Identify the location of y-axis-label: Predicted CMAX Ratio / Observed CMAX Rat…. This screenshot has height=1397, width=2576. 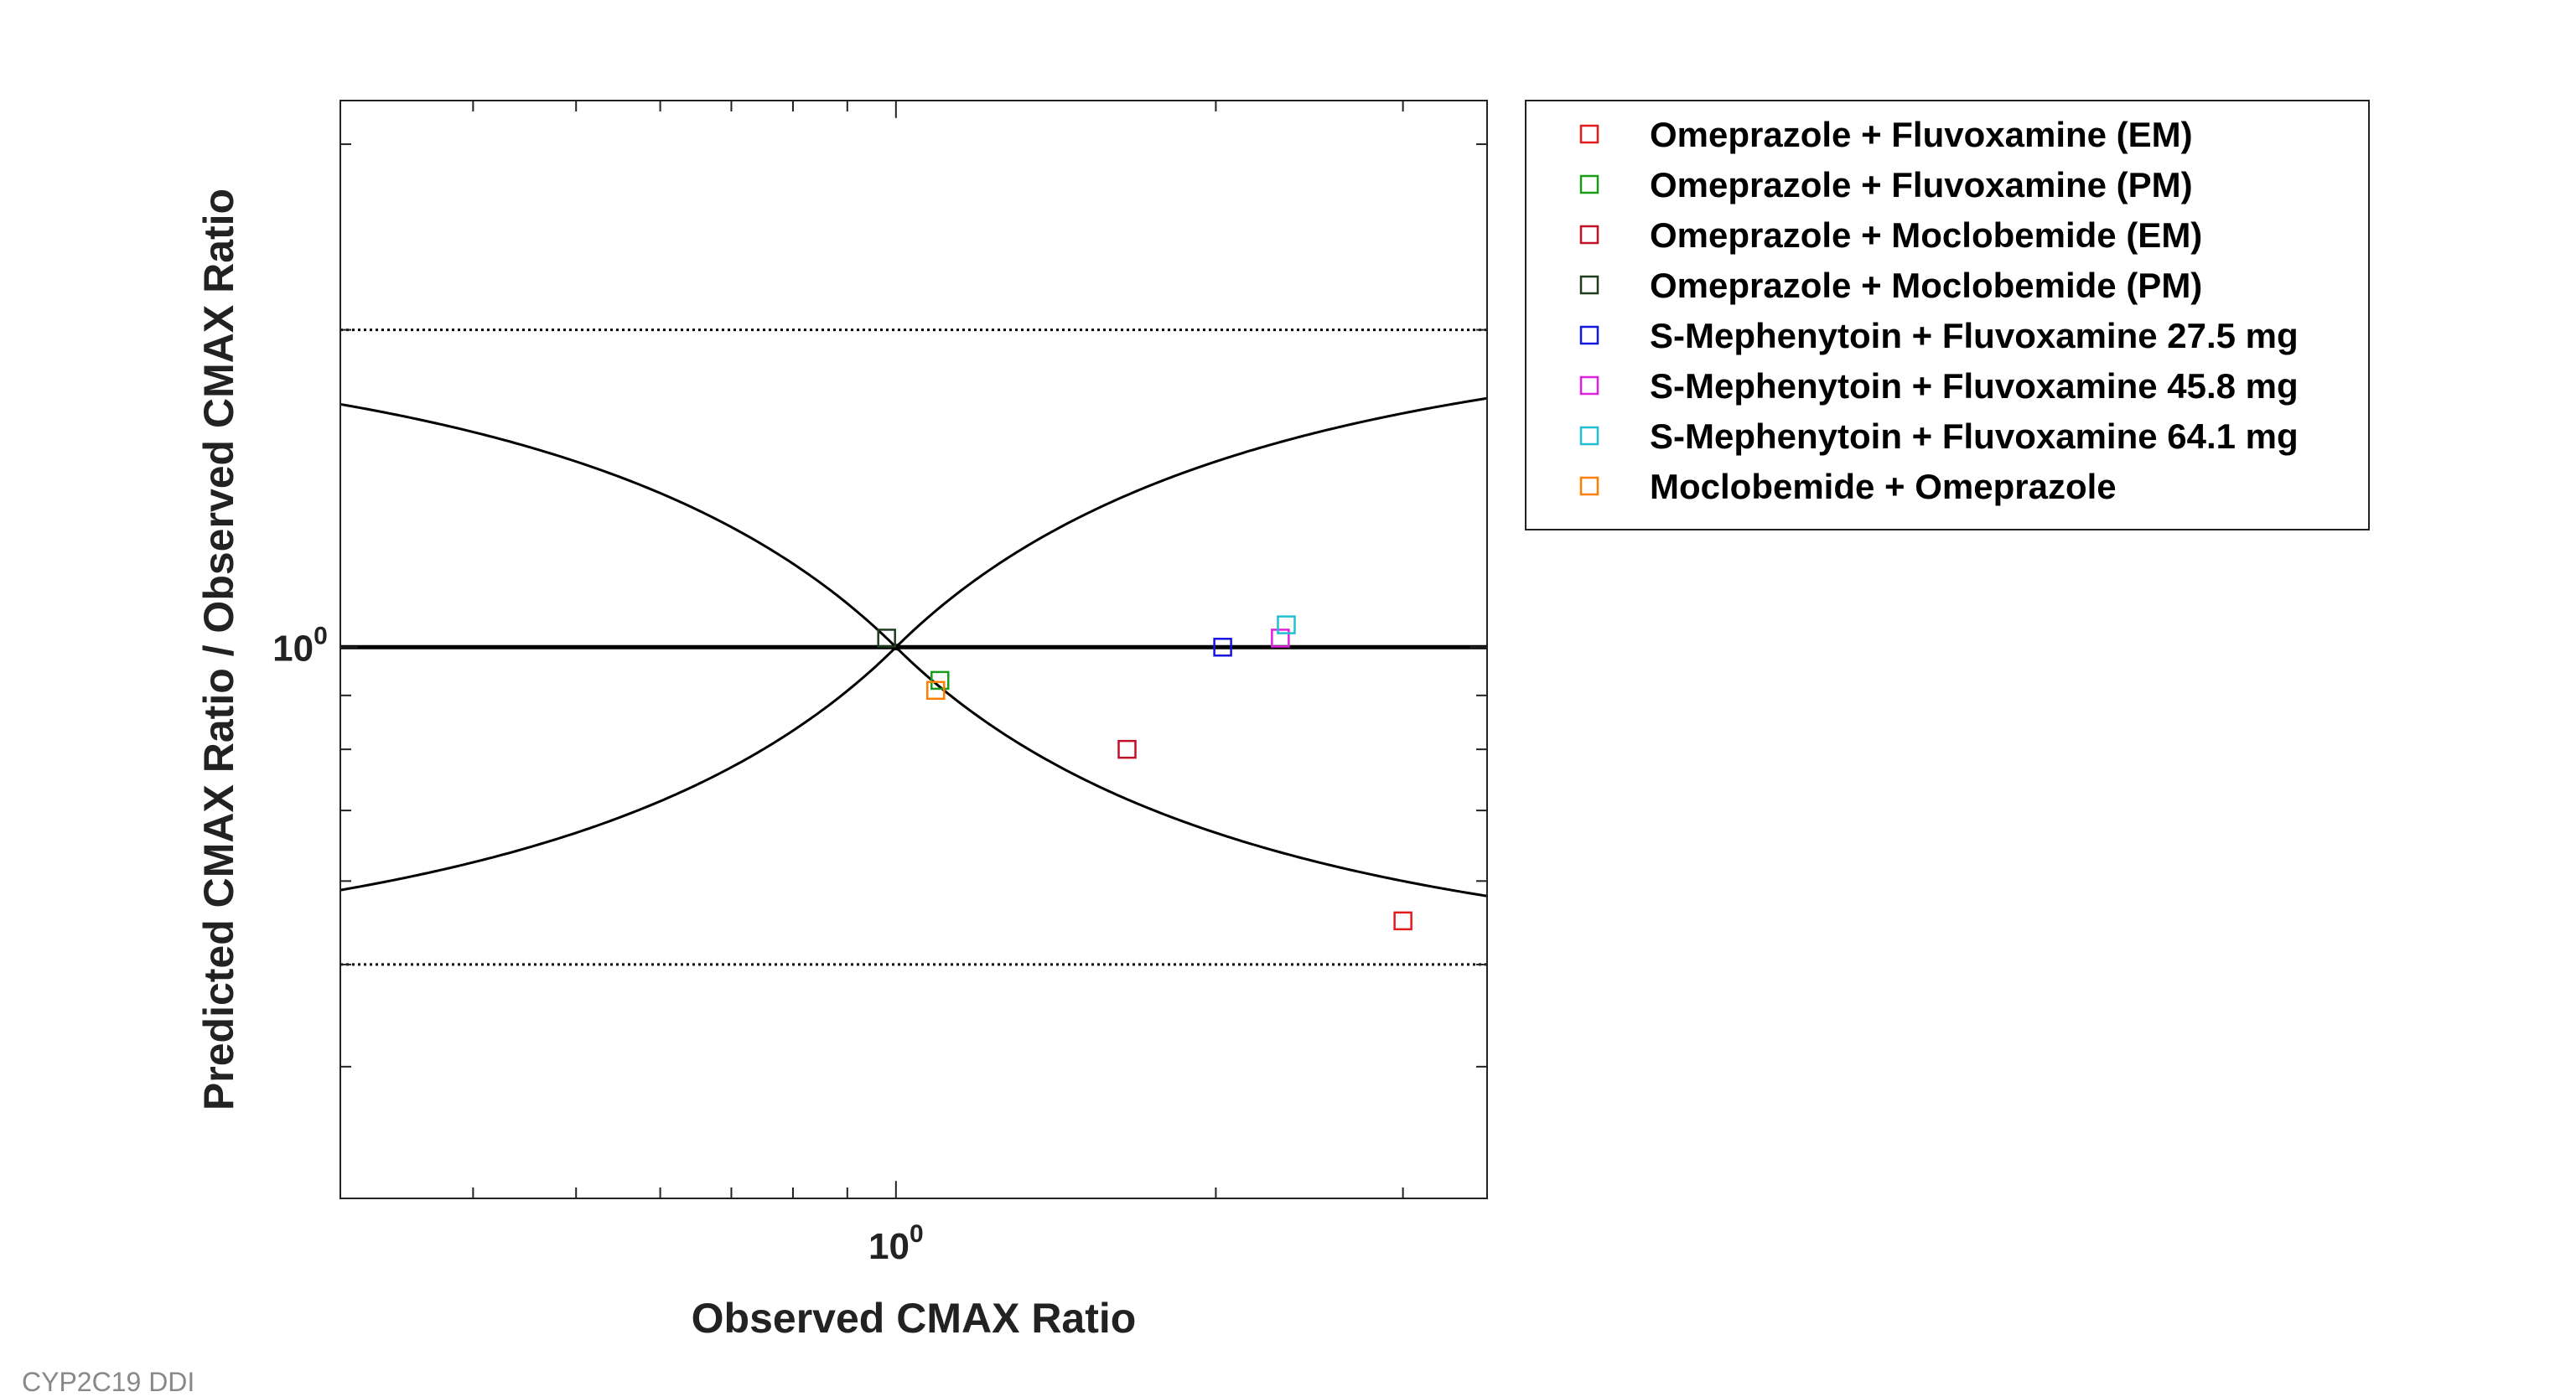
(218, 649).